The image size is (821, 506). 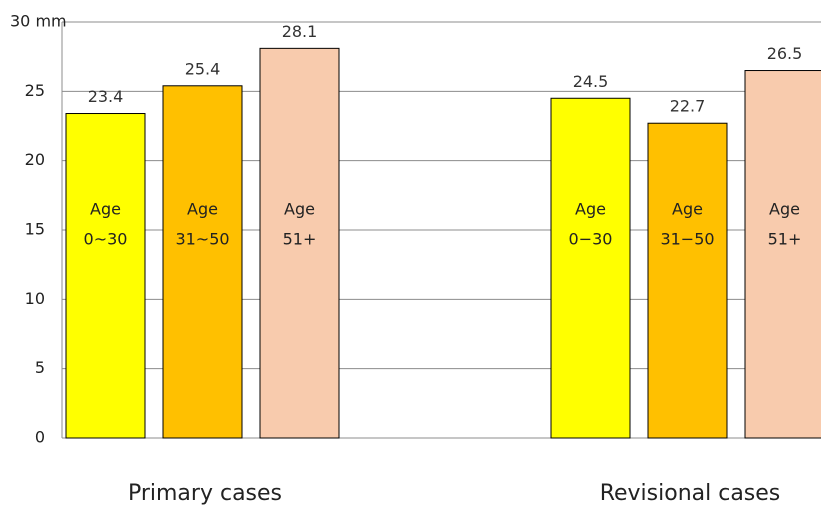 I want to click on y-tick-label: 25, so click(x=35, y=90).